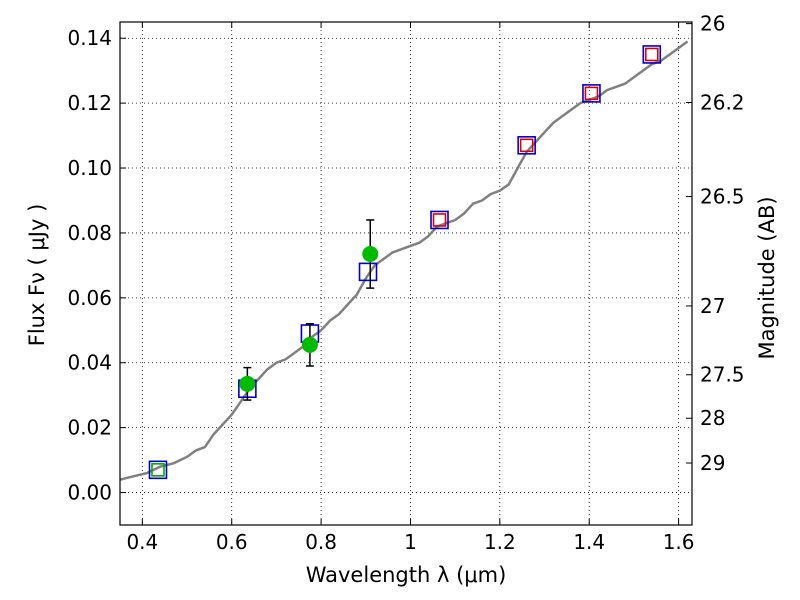 The height and width of the screenshot is (600, 800). What do you see at coordinates (589, 542) in the screenshot?
I see `x-tick-label: 1.4` at bounding box center [589, 542].